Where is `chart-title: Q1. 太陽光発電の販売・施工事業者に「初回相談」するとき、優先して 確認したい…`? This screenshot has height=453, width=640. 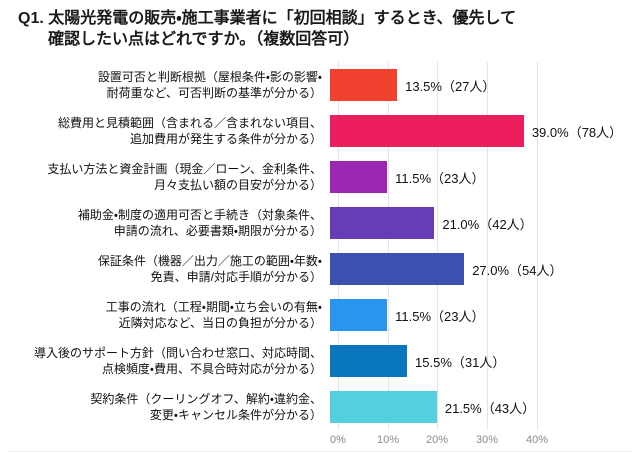 chart-title: Q1. 太陽光発電の販売・施工事業者に「初回相談」するとき、優先して 確認したい… is located at coordinates (320, 25).